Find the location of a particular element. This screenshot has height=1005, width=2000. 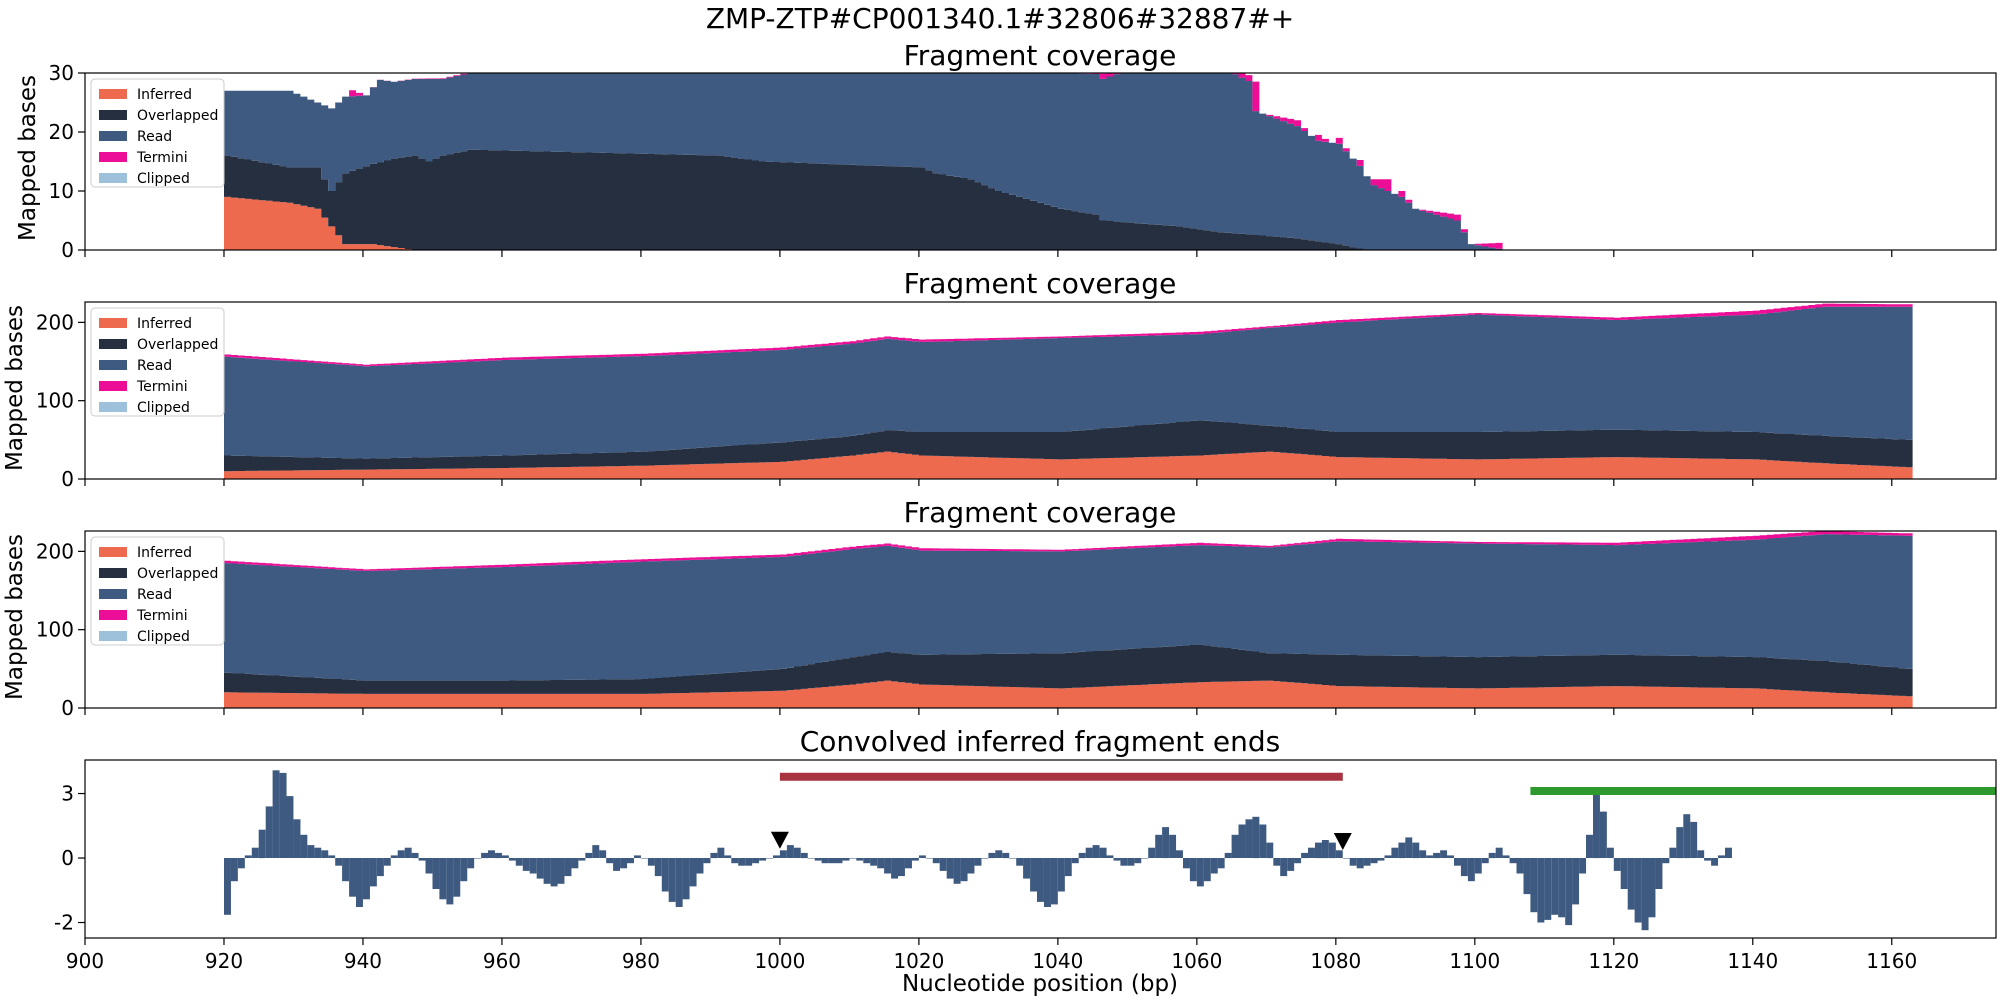

panel-2-title: Fragment coverage is located at coordinates (1040, 283).